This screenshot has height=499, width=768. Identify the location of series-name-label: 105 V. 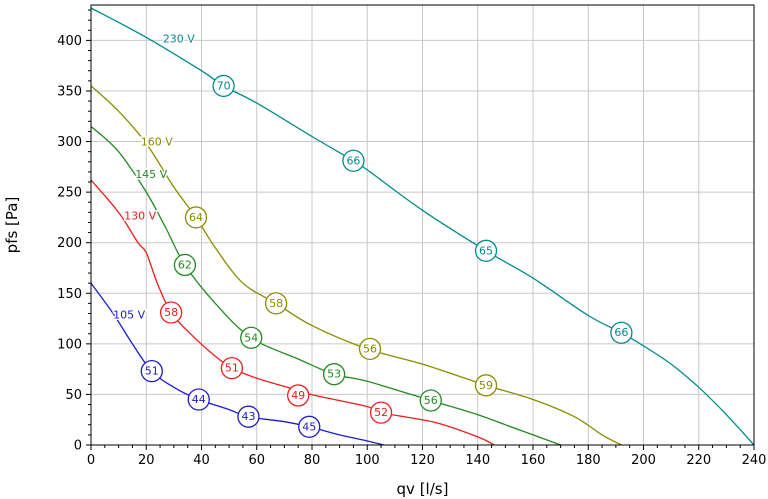
(129, 315).